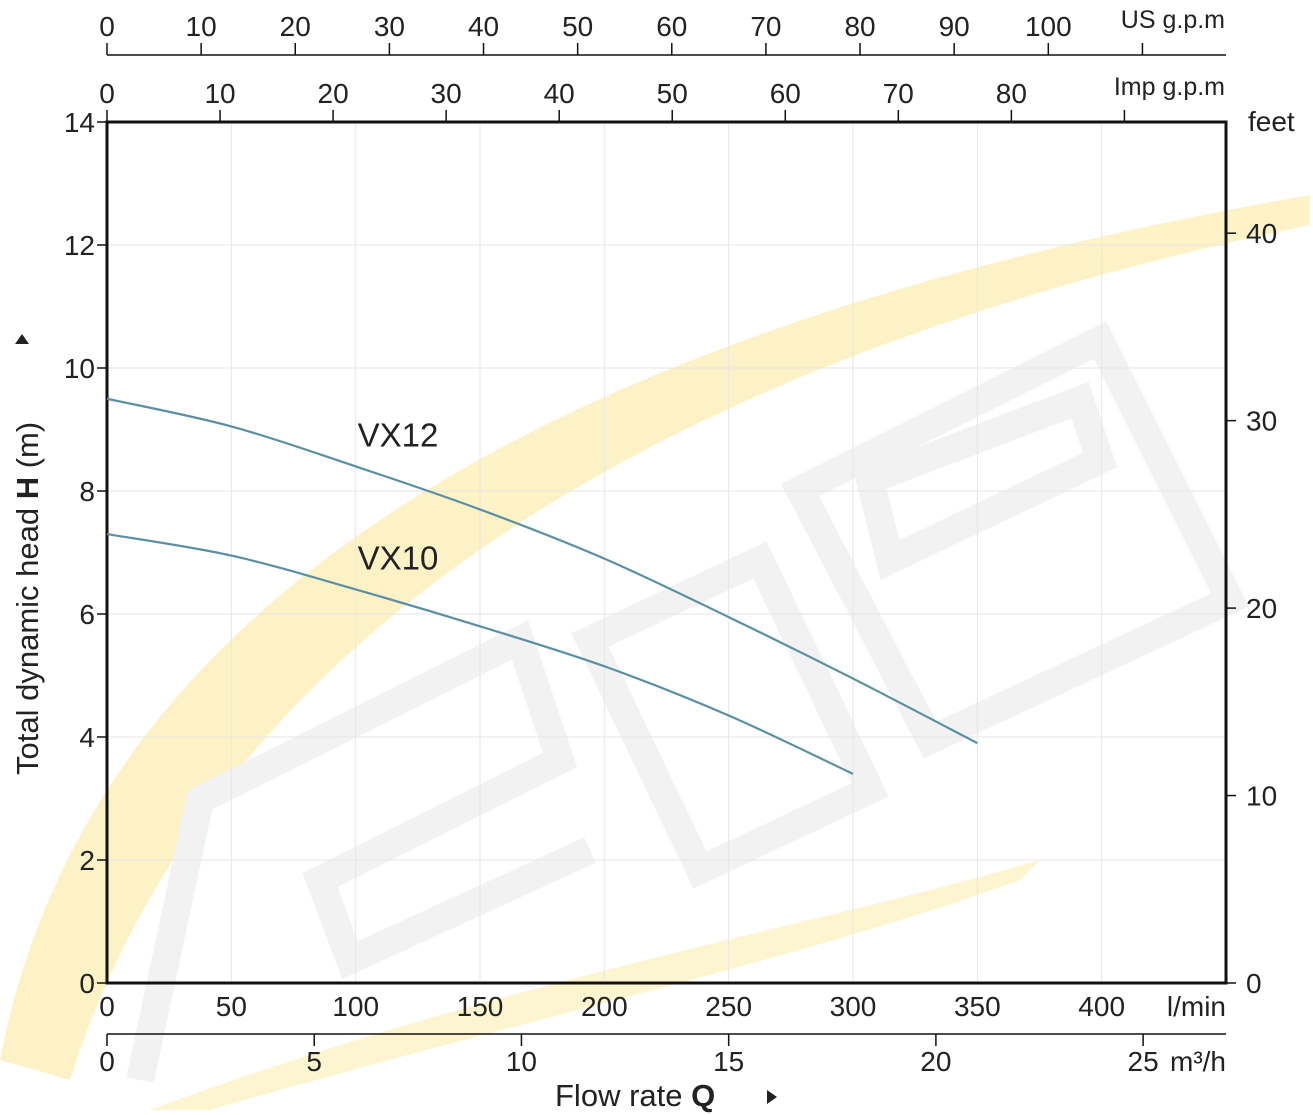 The image size is (1313, 1115). I want to click on y-tick-label: 14, so click(79, 122).